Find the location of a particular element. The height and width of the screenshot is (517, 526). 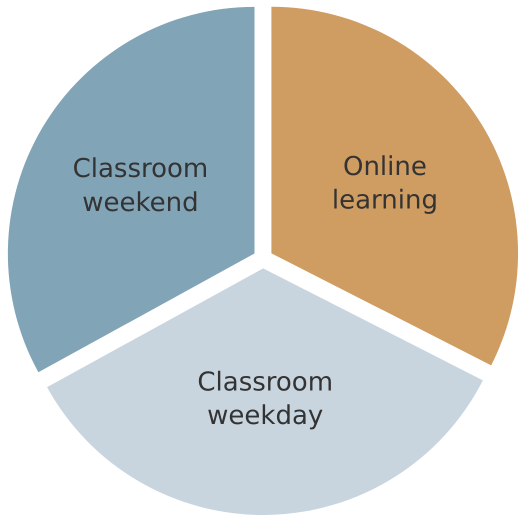

slice-label: Classroom weekend is located at coordinates (140, 186).